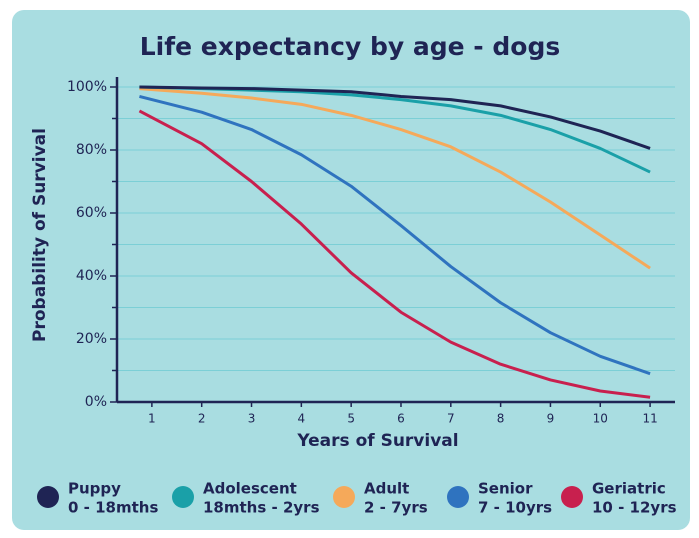 The image size is (699, 538). Describe the element at coordinates (377, 441) in the screenshot. I see `x-axis-label: Years of Survival` at that location.